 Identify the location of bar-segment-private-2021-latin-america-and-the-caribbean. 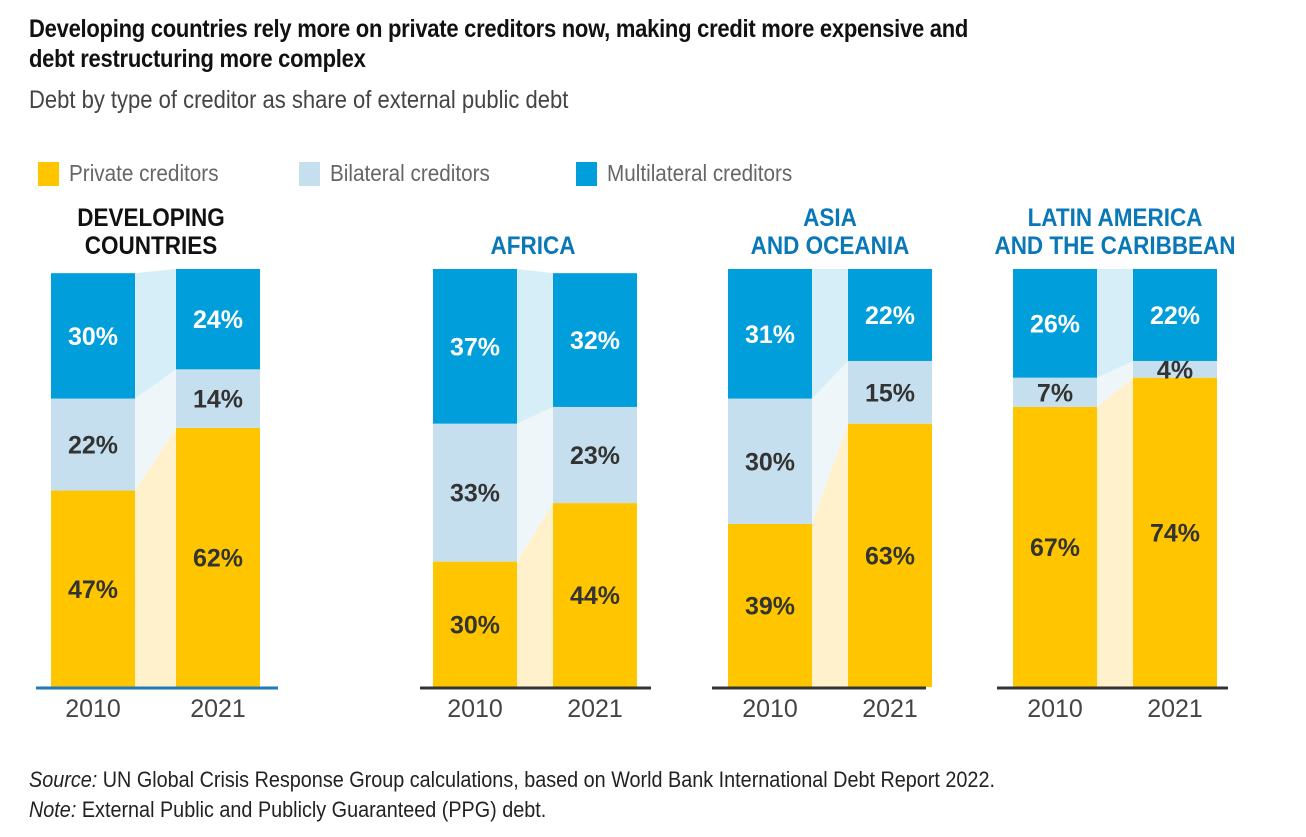
(1175, 532).